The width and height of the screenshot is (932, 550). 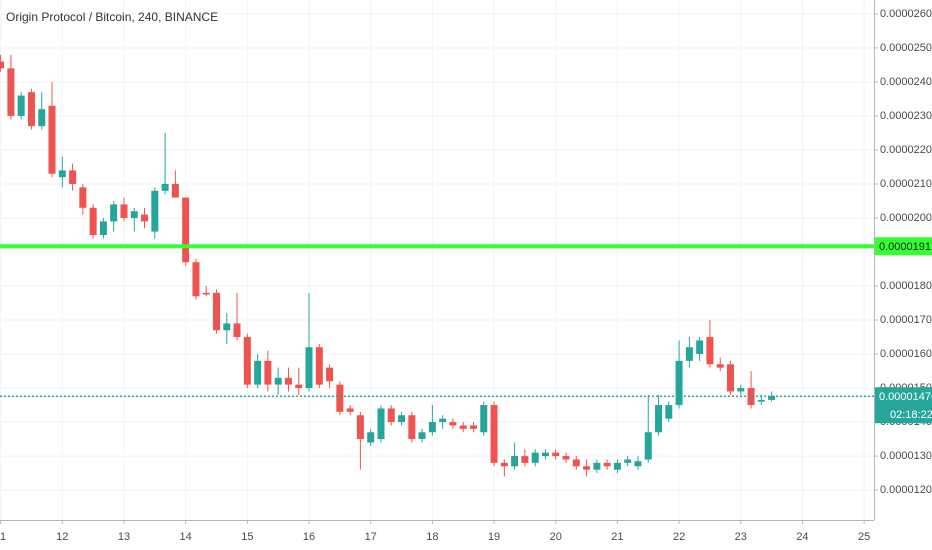 I want to click on x-tick-label: 21, so click(x=617, y=537).